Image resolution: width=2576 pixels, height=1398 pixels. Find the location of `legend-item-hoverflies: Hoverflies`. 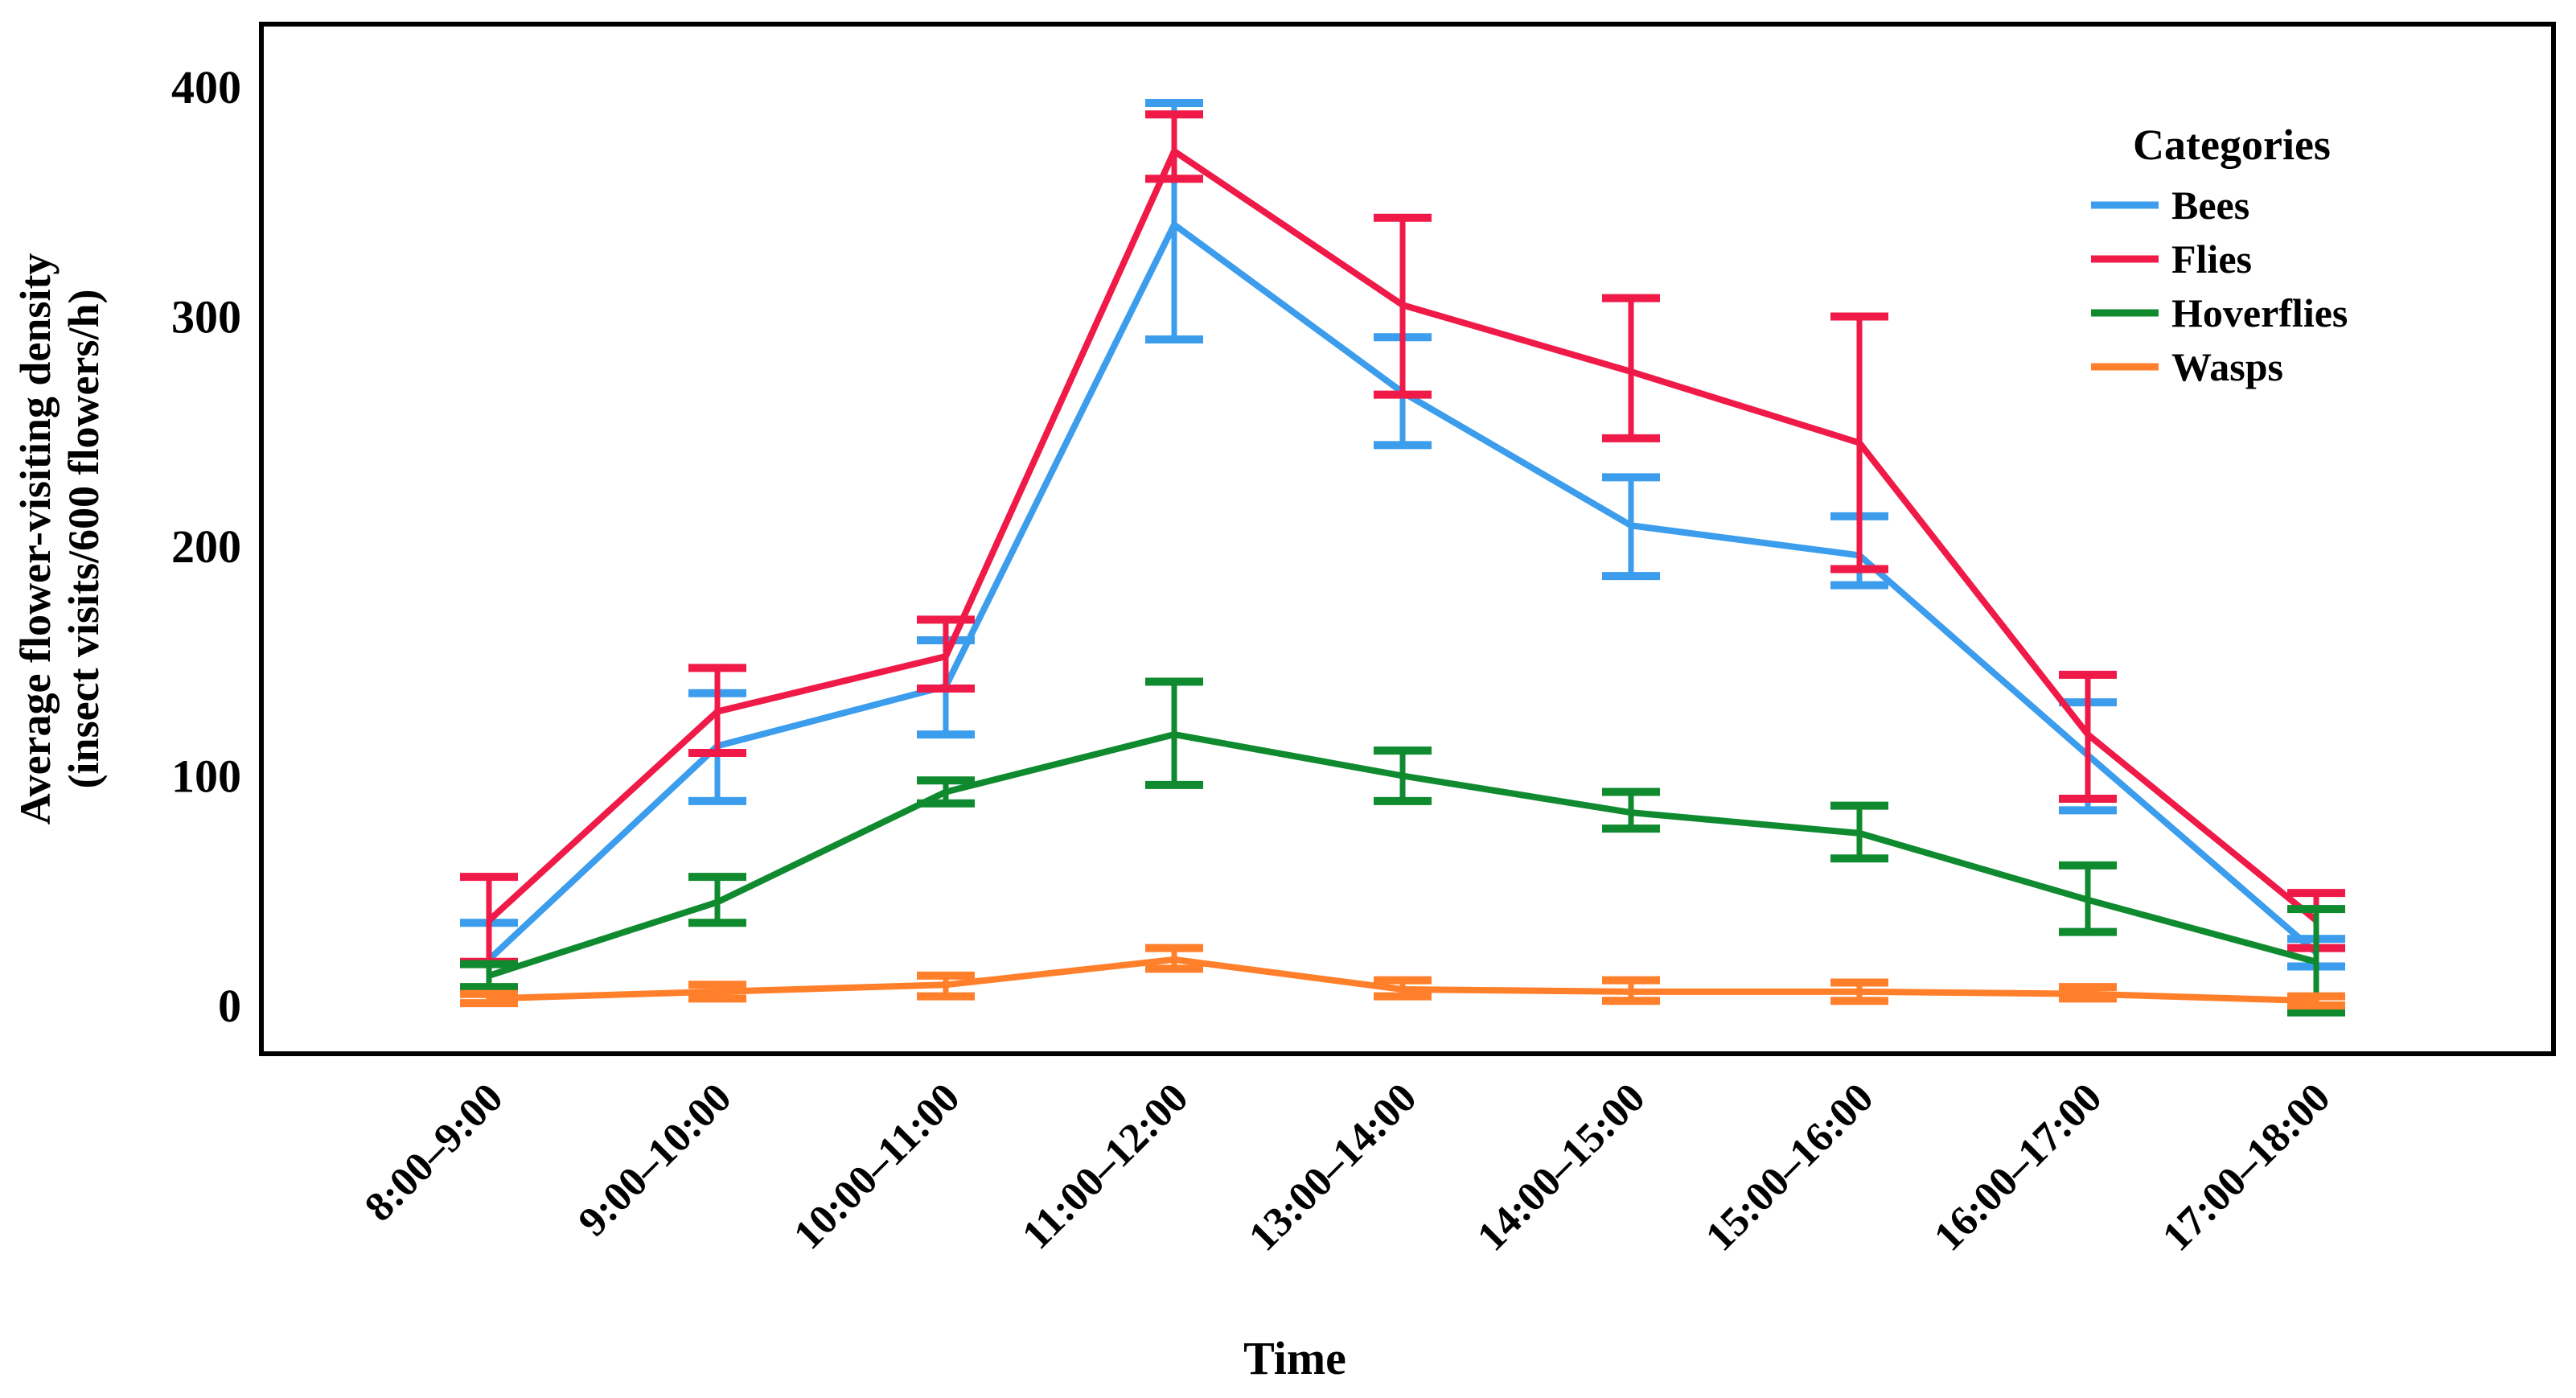

legend-item-hoverflies: Hoverflies is located at coordinates (2219, 313).